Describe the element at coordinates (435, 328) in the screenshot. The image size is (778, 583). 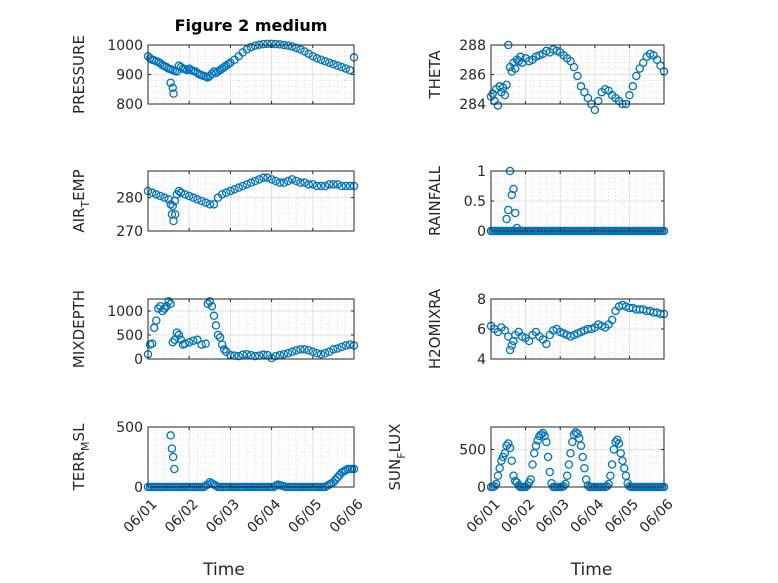
I see `y-axis-label: H2OMIXRA` at that location.